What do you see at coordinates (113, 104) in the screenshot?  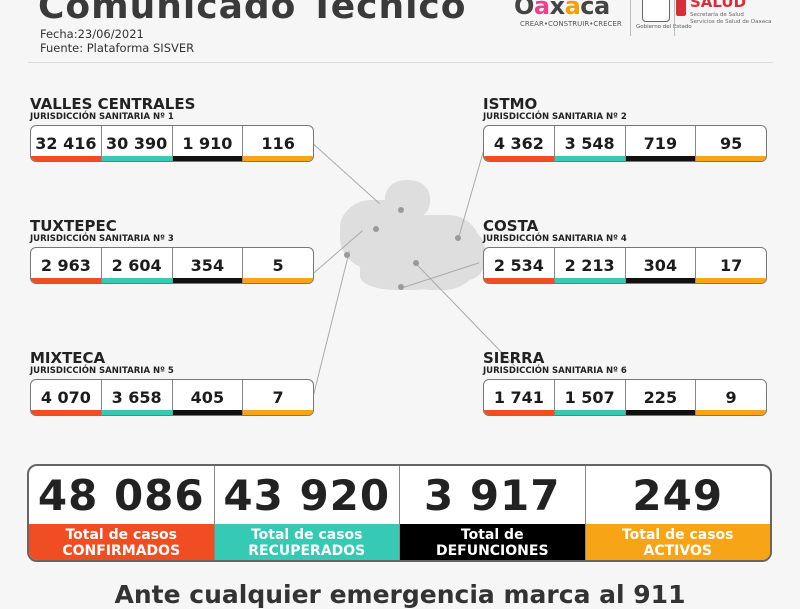 I see `region-name: VALLES CENTRALES` at bounding box center [113, 104].